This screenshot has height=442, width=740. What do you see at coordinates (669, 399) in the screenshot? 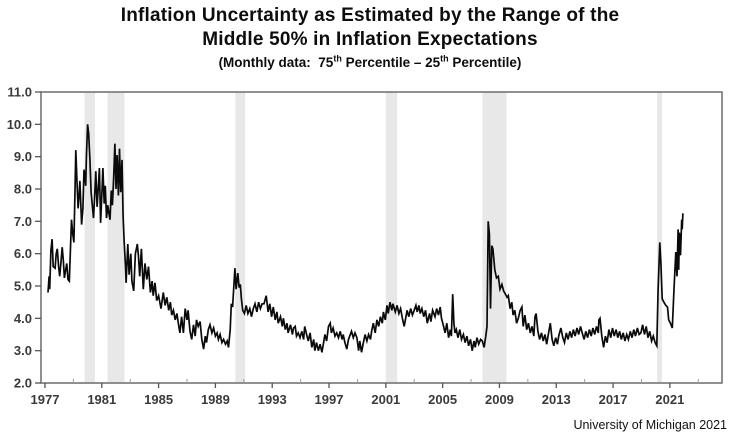
I see `x-tick-label: 2021` at bounding box center [669, 399].